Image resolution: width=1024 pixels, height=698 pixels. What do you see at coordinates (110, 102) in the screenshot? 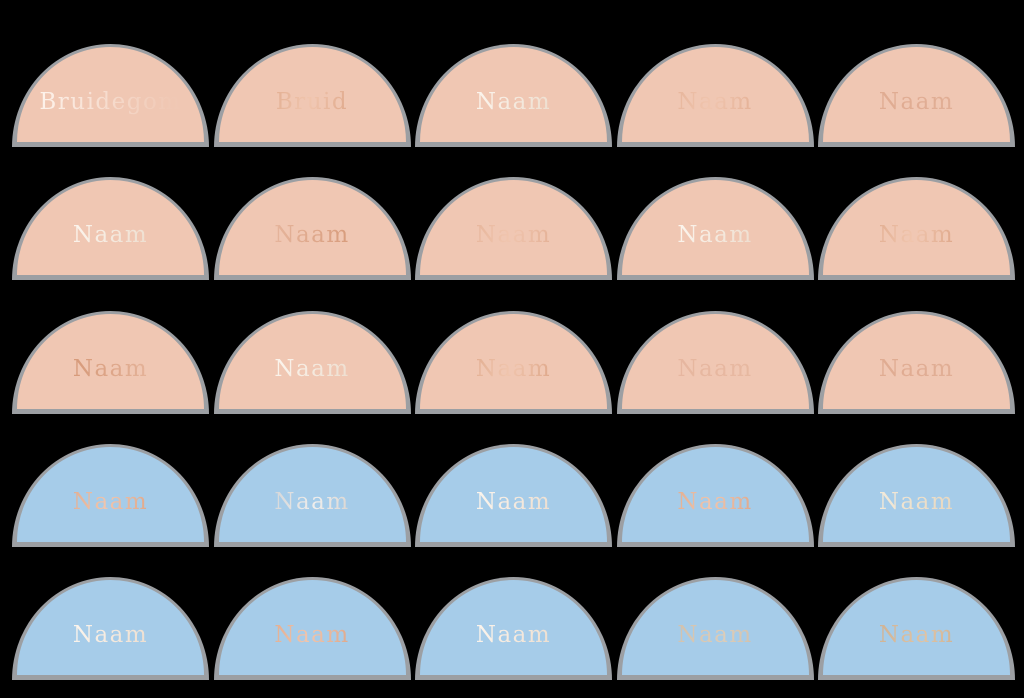
I see `card-name-label: Bruidegom` at bounding box center [110, 102].